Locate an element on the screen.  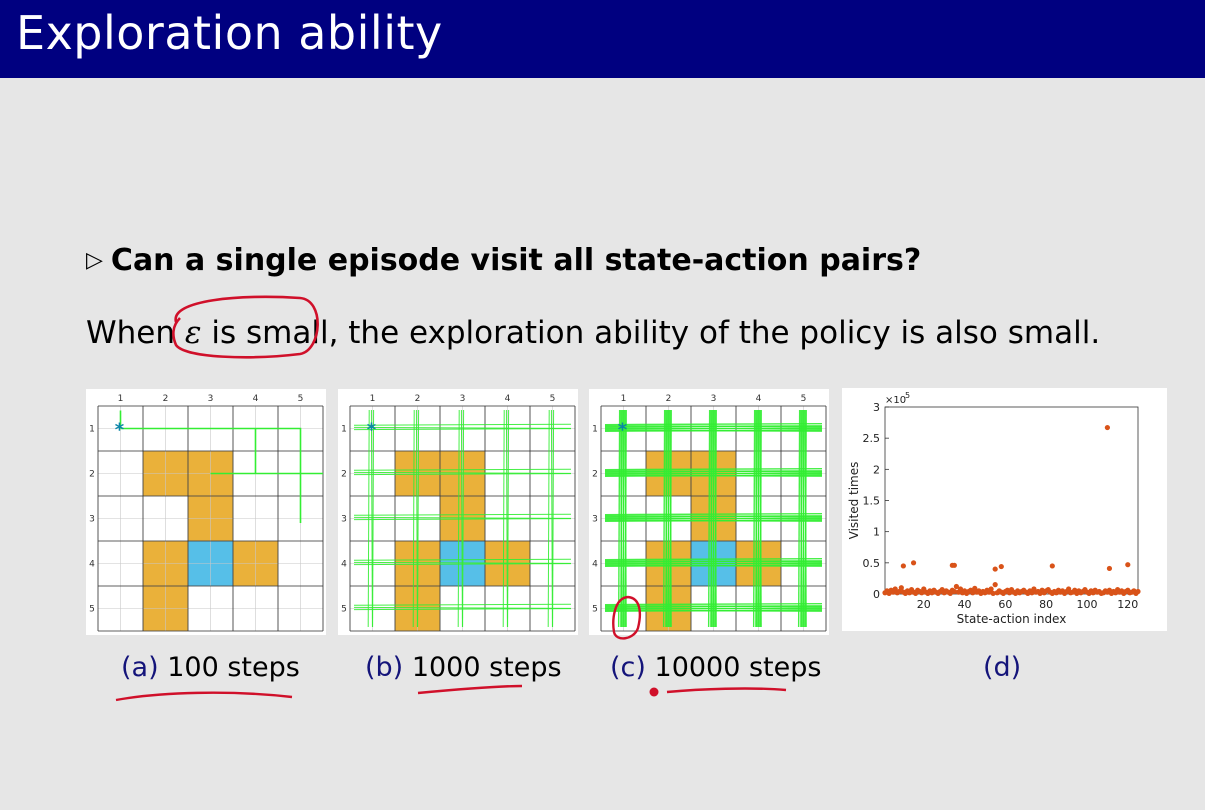
grid-panel-b: 1 2 3 4 5 1 2 3 4 5 * is located at coordinates (458, 512).